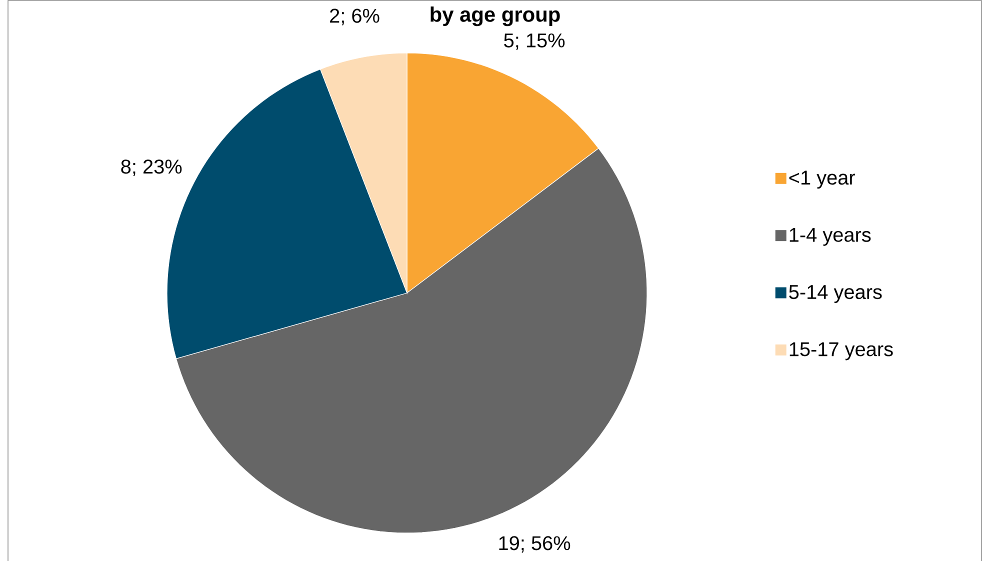 Image resolution: width=982 pixels, height=561 pixels. I want to click on data-label: 19; 56%, so click(534, 544).